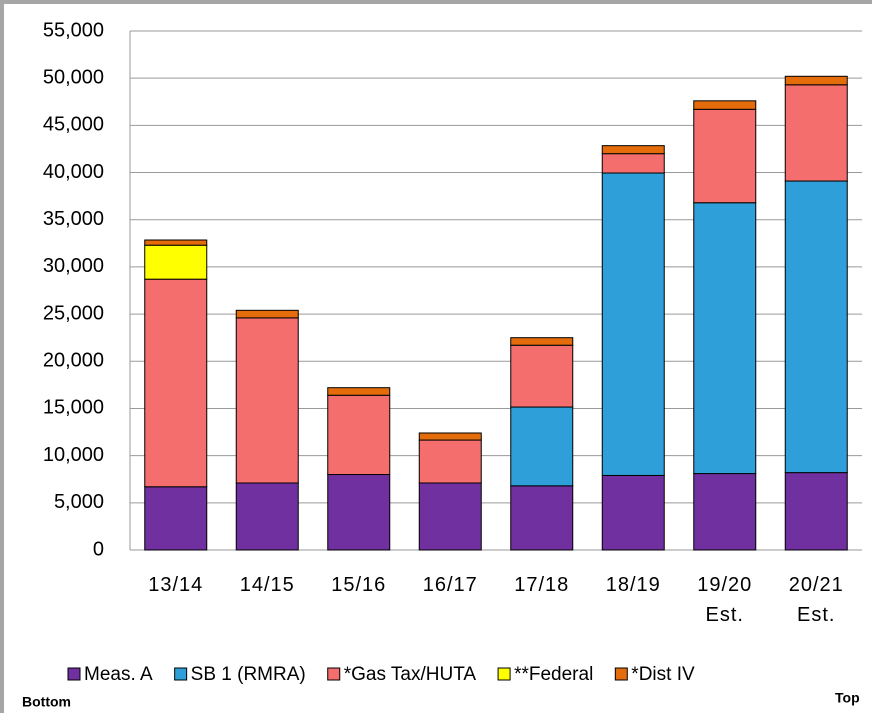 This screenshot has width=872, height=713. Describe the element at coordinates (73, 125) in the screenshot. I see `y-tick-label: 45,000` at that location.